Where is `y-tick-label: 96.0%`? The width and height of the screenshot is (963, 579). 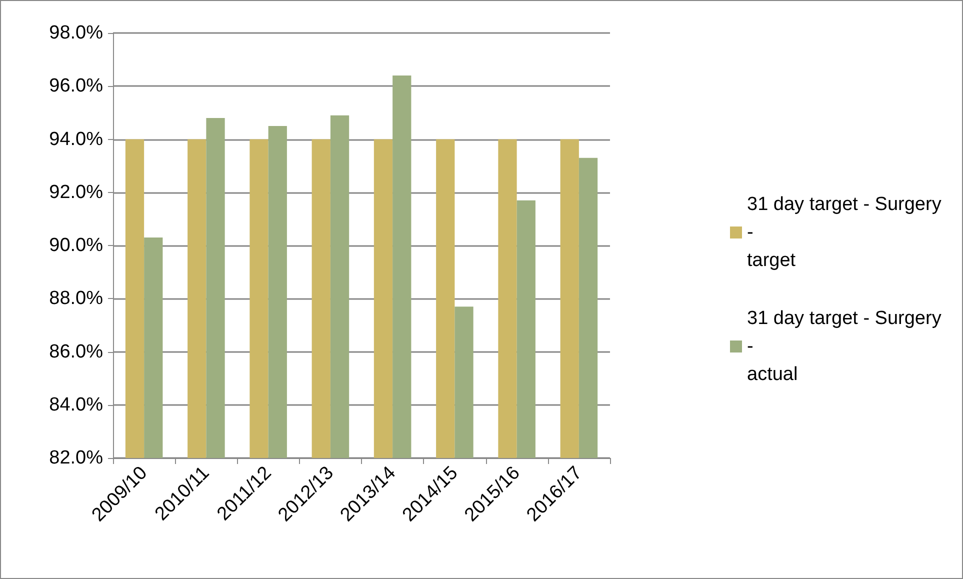
y-tick-label: 96.0% is located at coordinates (76, 86).